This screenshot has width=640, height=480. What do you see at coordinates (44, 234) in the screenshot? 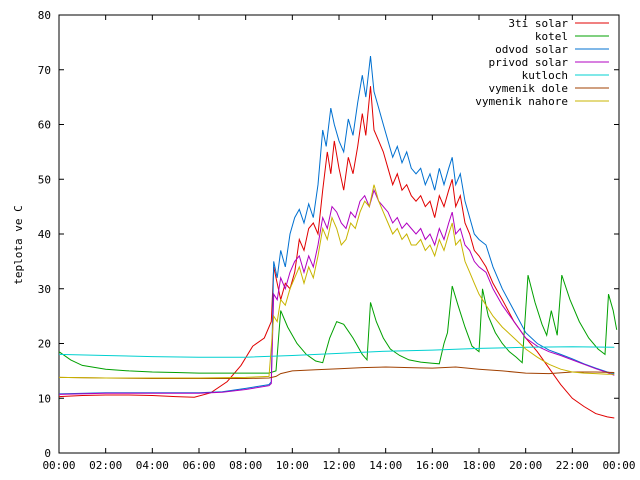
I see `y-tick-label: 40` at bounding box center [44, 234].